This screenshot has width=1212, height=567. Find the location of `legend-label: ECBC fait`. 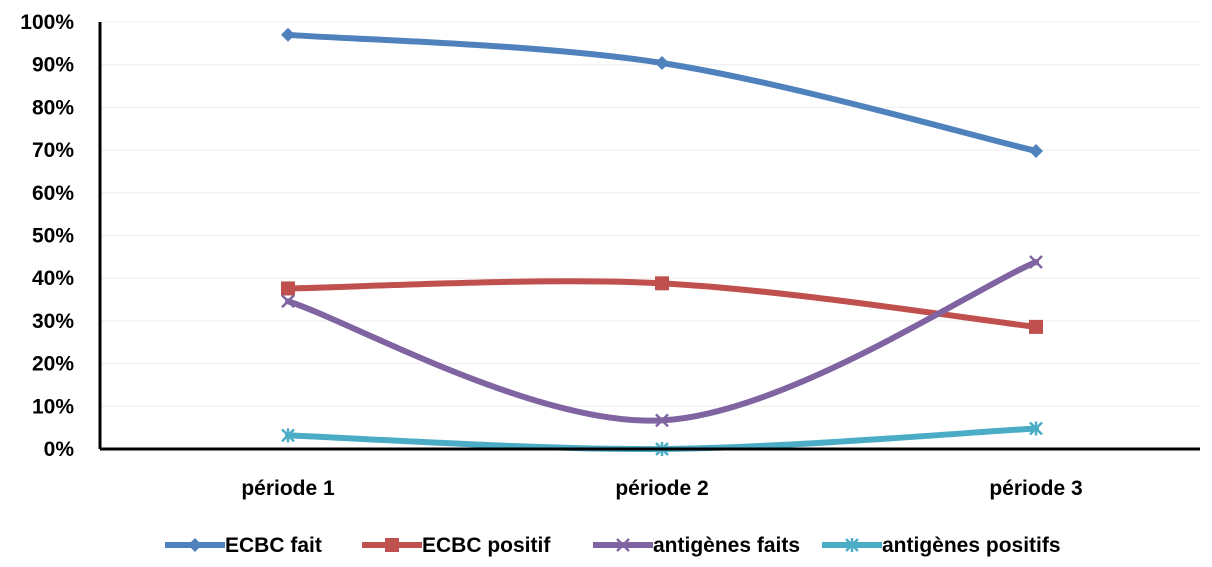

legend-label: ECBC fait is located at coordinates (273, 545).